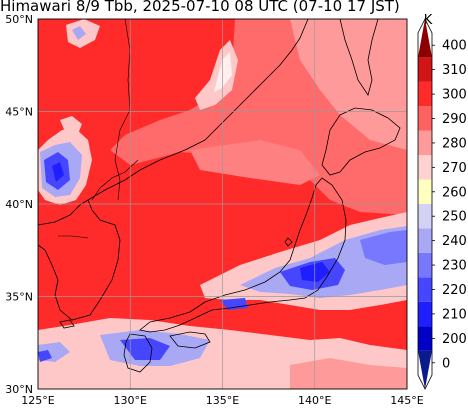  What do you see at coordinates (19, 19) in the screenshot?
I see `lat-tick-label: 50°N` at bounding box center [19, 19].